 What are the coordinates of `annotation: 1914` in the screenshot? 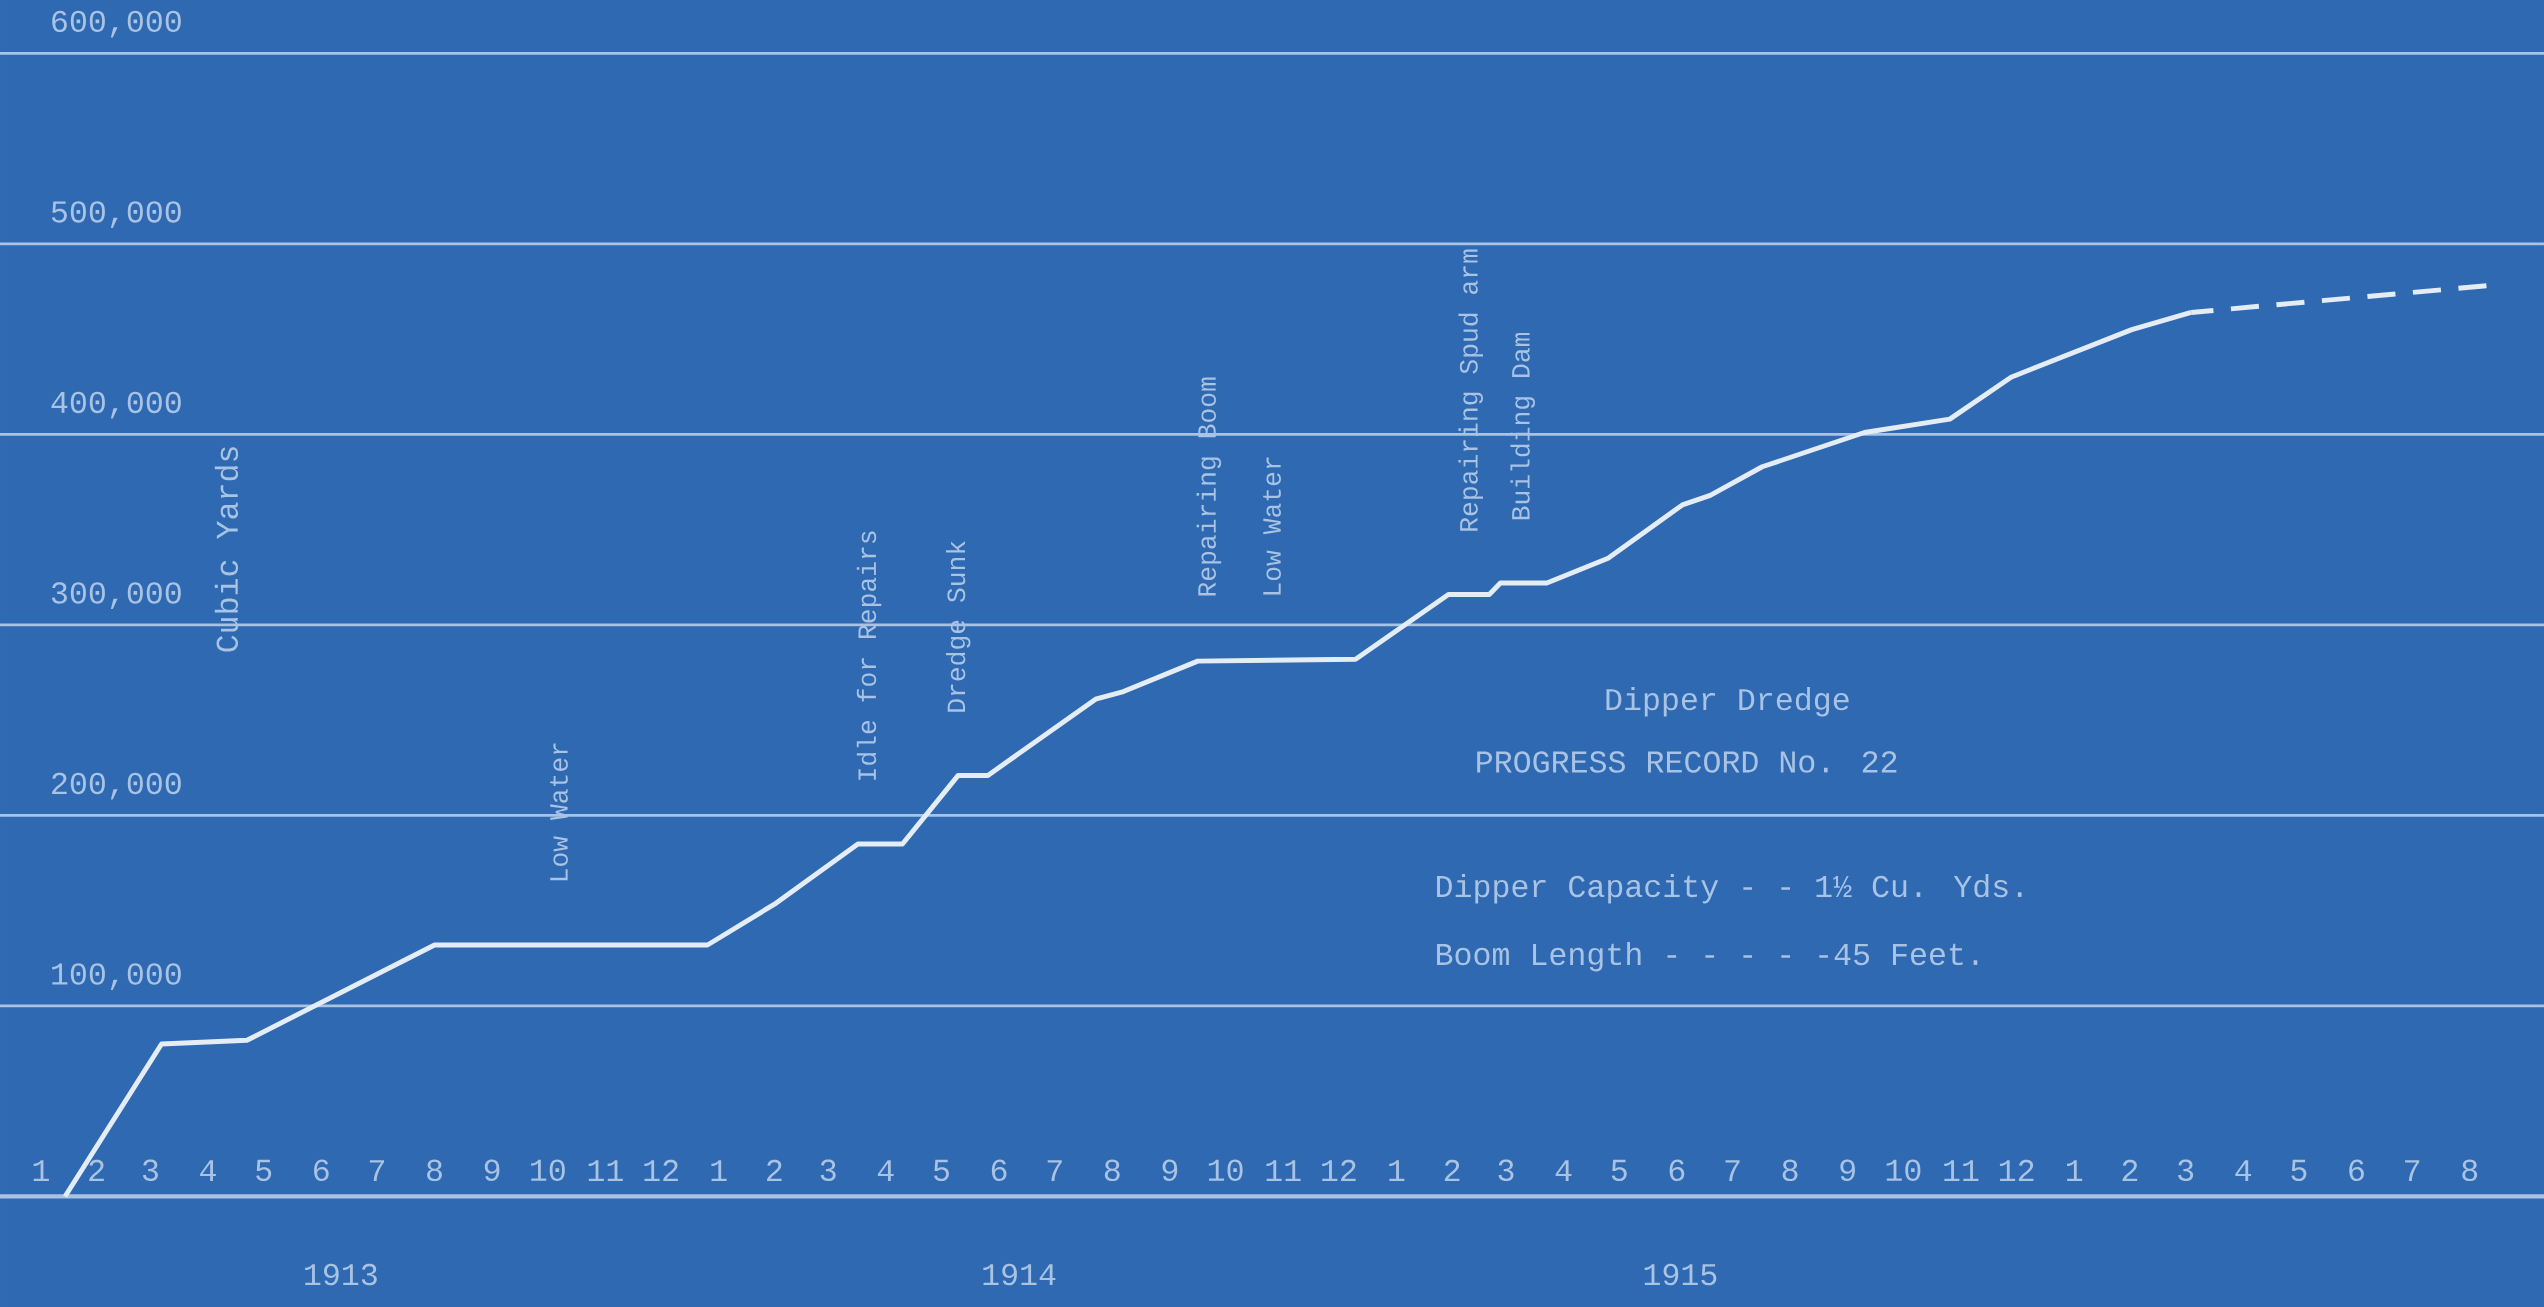 It's located at (1019, 1274).